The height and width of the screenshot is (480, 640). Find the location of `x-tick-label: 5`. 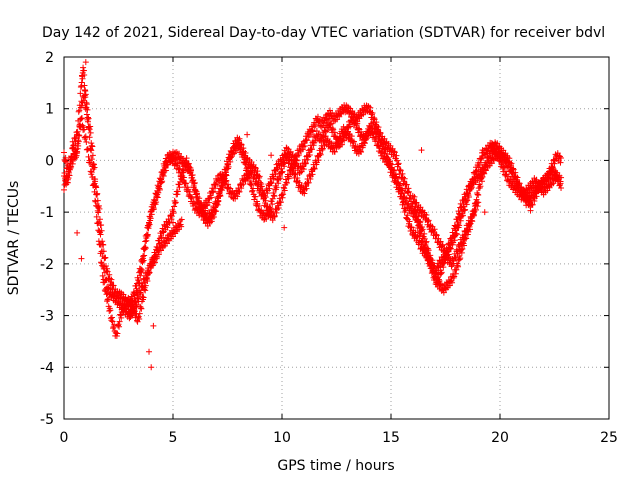

x-tick-label: 5 is located at coordinates (173, 438).